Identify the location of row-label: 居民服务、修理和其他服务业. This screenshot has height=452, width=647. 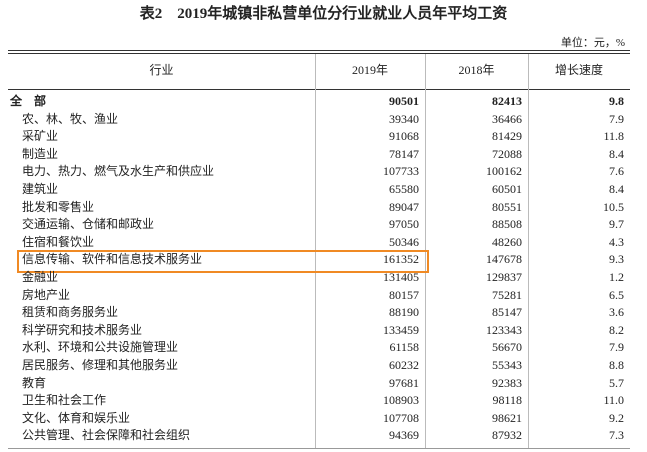
(100, 365).